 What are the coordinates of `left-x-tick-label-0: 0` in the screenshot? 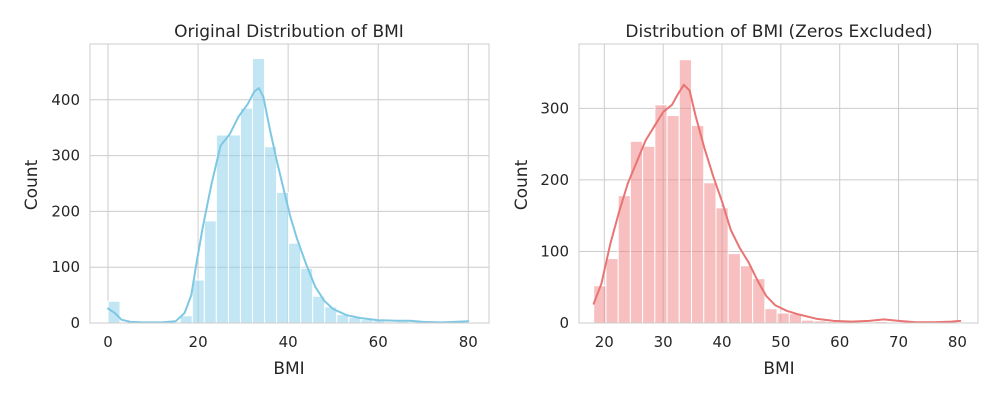 It's located at (108, 342).